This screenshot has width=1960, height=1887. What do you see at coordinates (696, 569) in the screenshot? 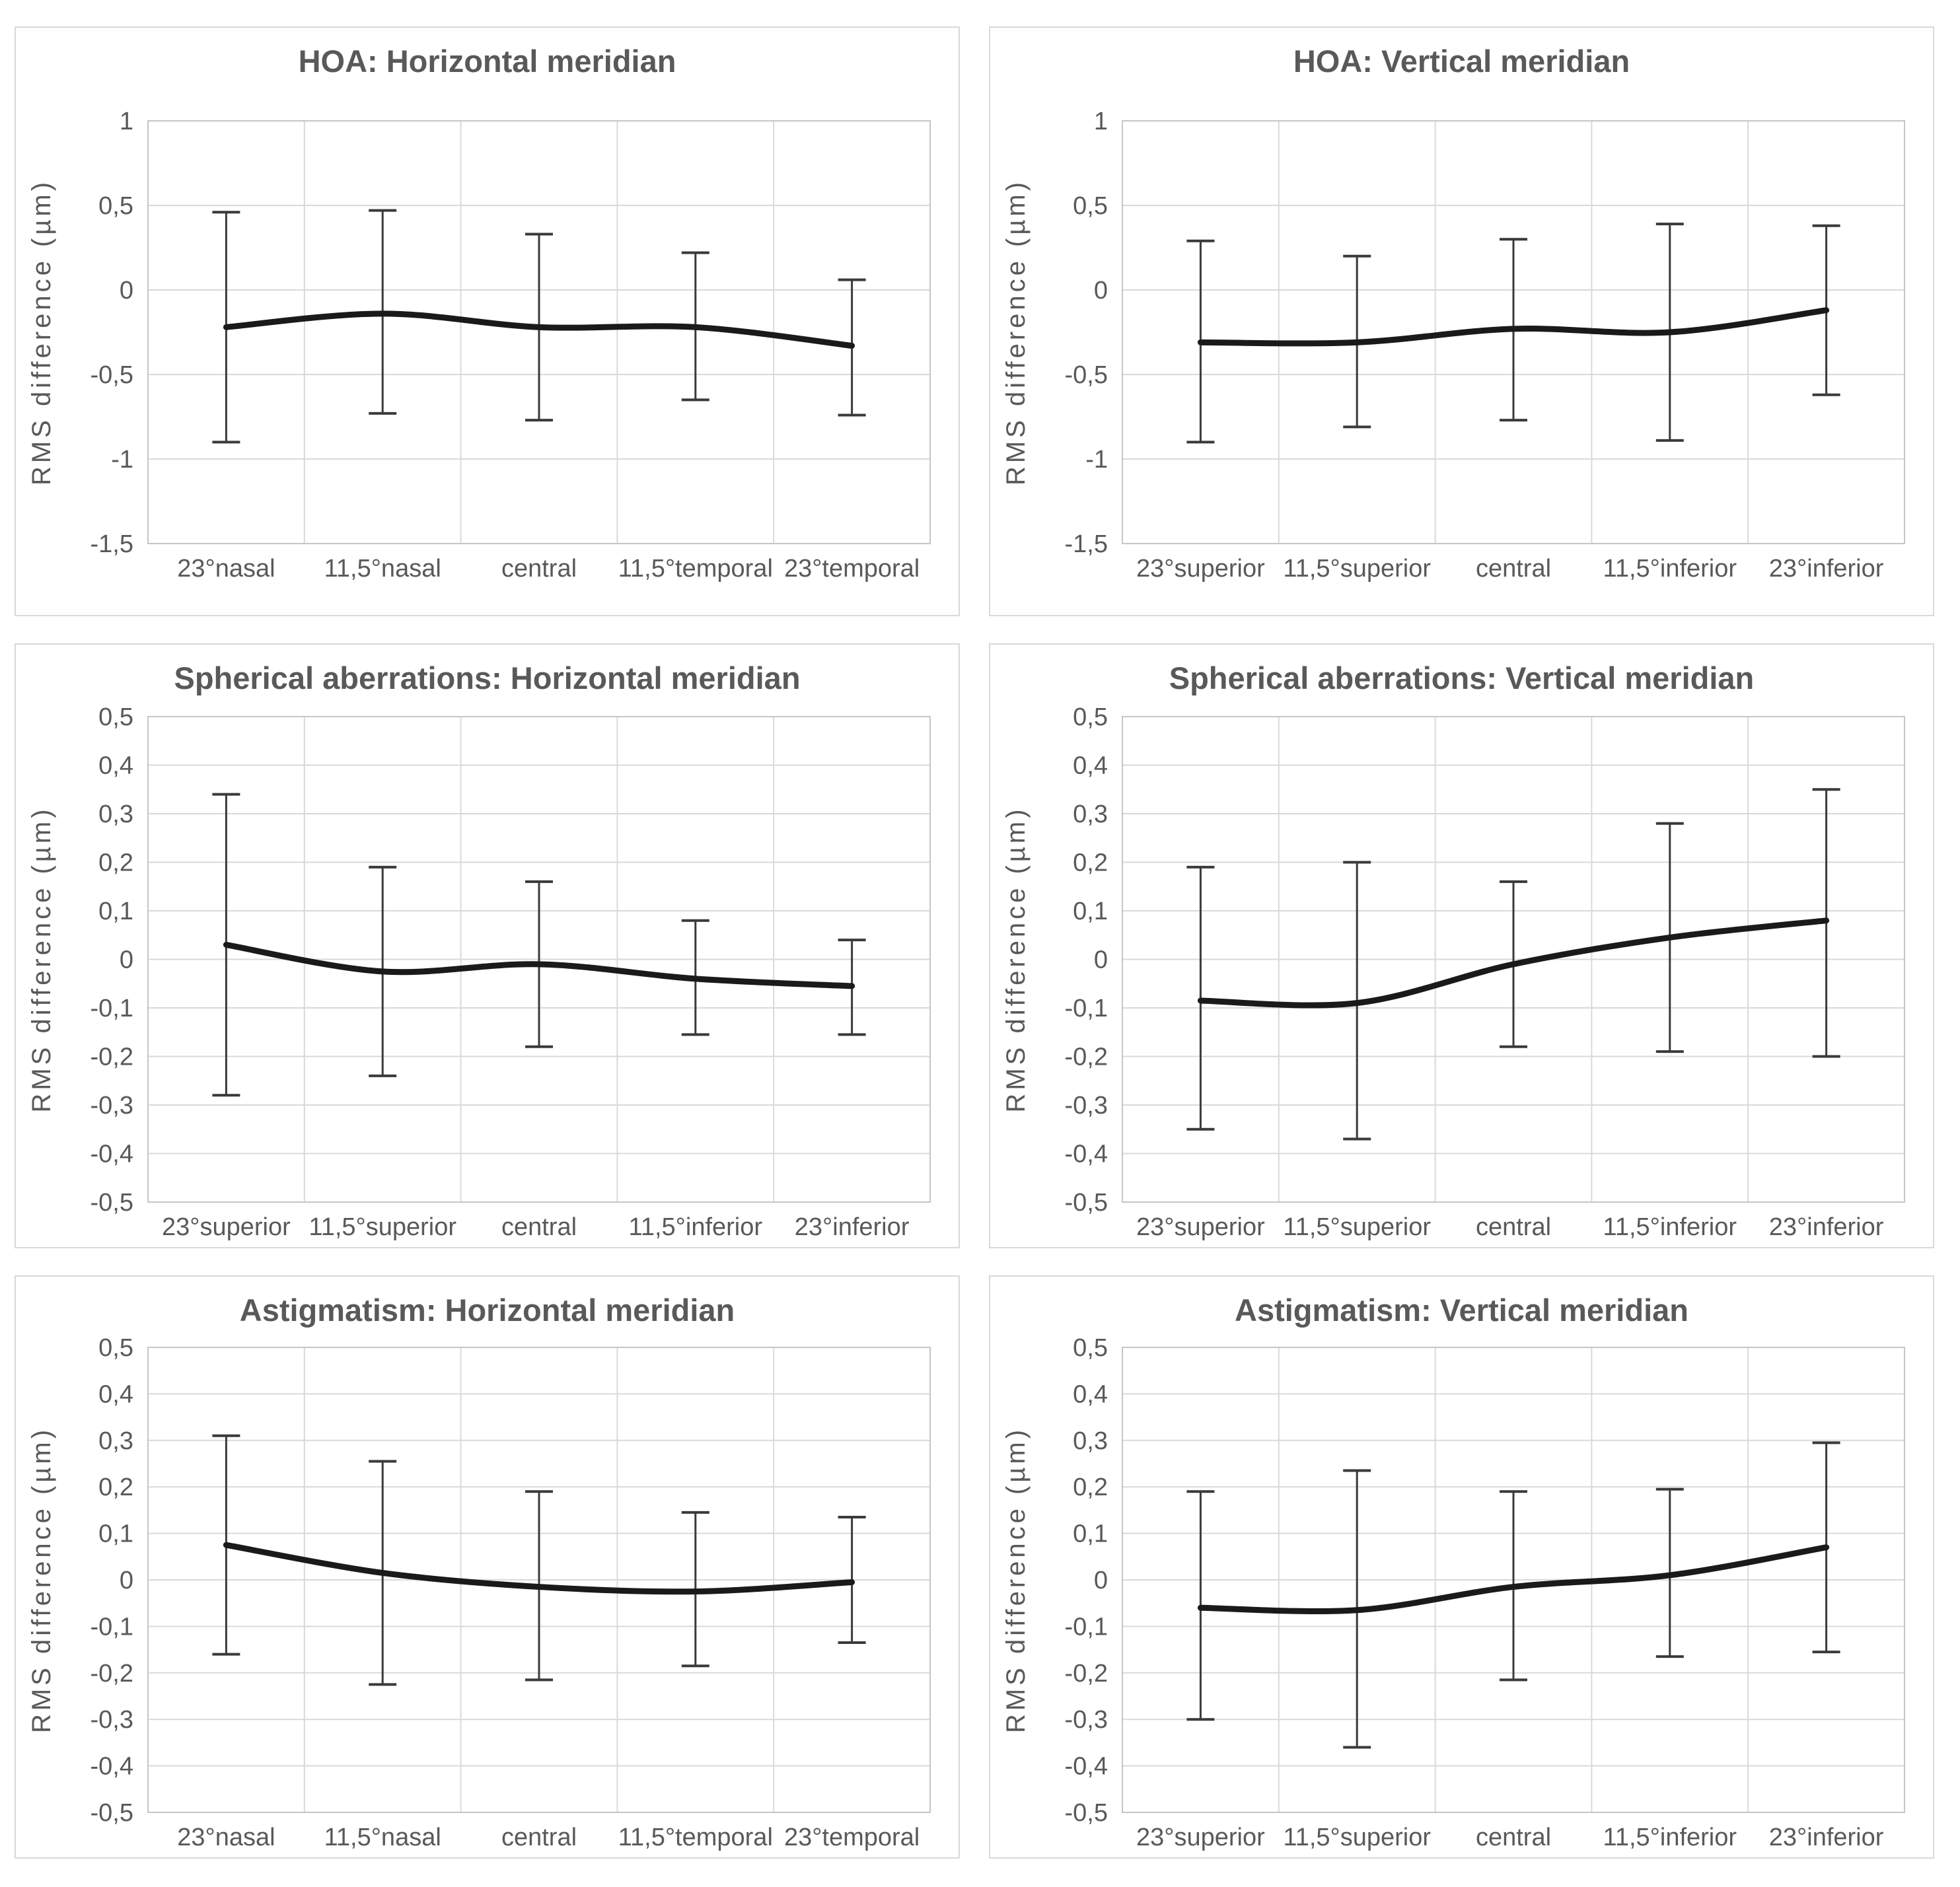
I see `x-tick-label: 11,5°temporal` at bounding box center [696, 569].